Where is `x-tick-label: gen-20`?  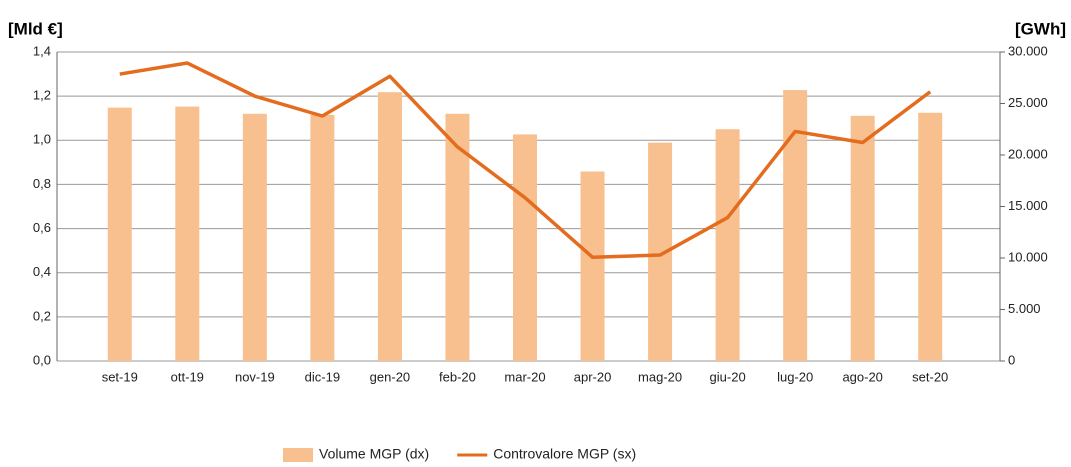 x-tick-label: gen-20 is located at coordinates (390, 376).